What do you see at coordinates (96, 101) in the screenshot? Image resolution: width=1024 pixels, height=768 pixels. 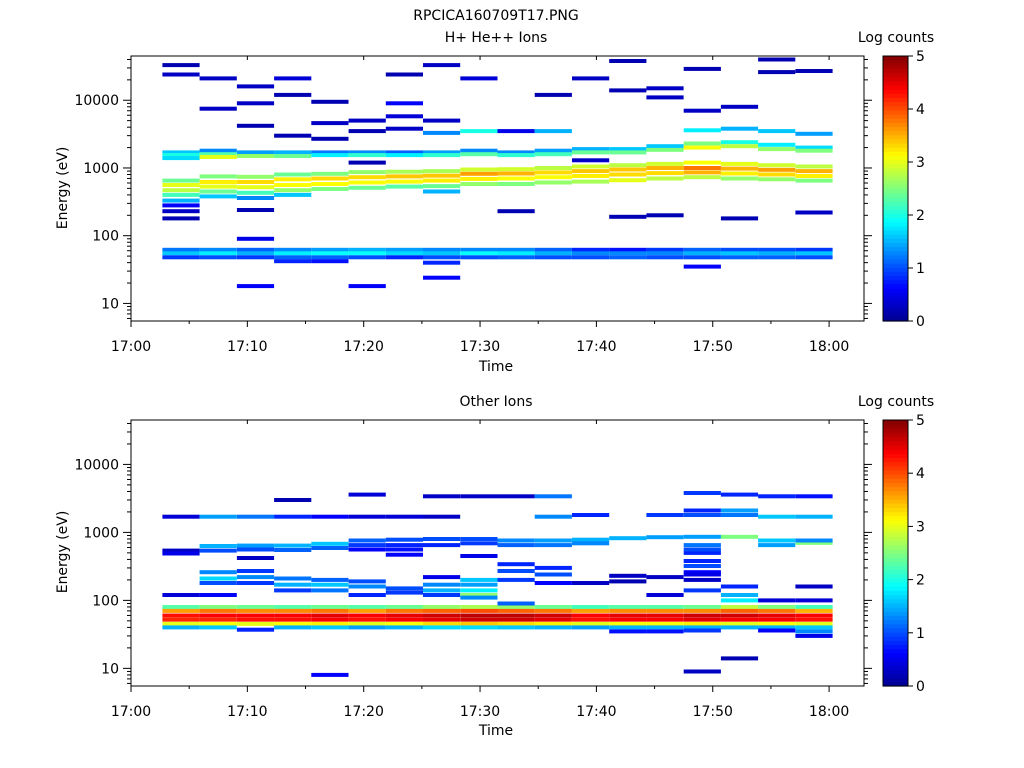 I see `y-tick-label: 10000` at bounding box center [96, 101].